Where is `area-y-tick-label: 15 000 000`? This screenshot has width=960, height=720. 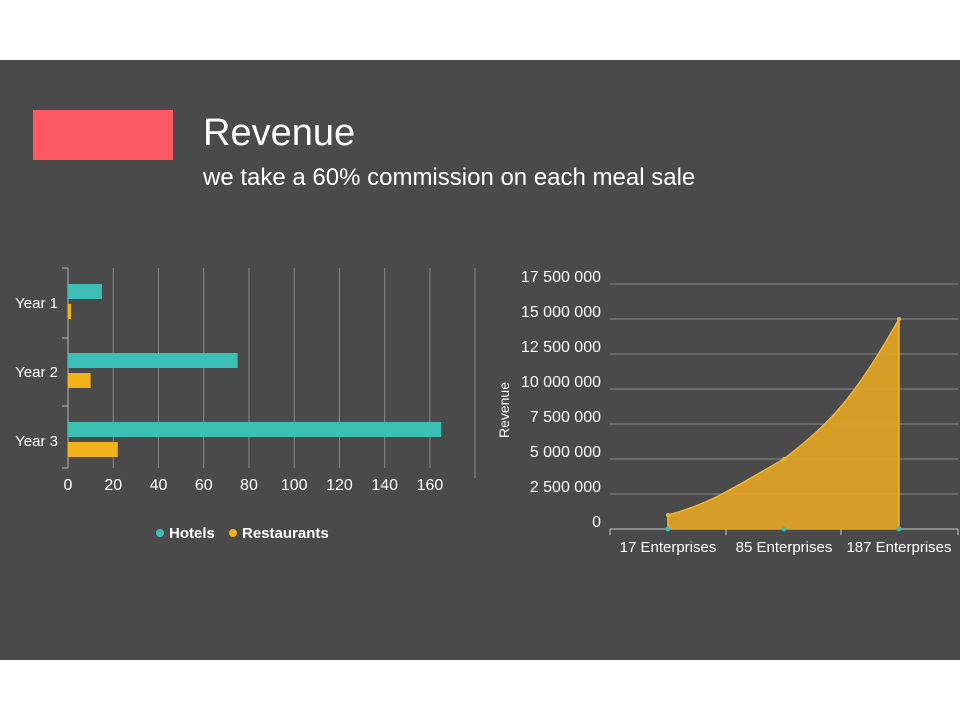
area-y-tick-label: 15 000 000 is located at coordinates (561, 312).